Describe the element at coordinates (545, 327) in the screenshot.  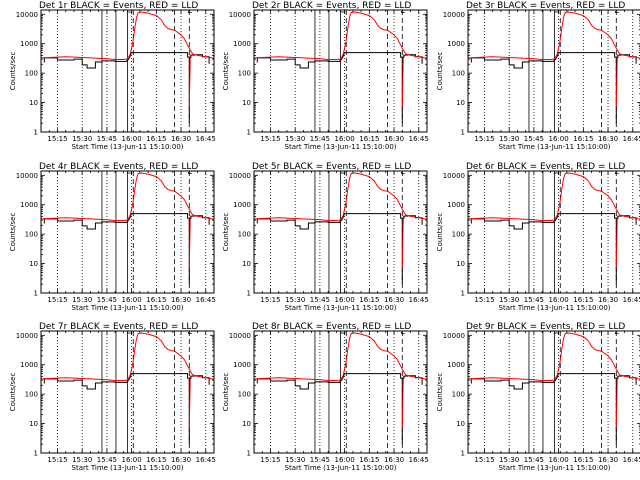
I see `chart-title: Det 9r BLACK = Events, RED = LLD` at that location.